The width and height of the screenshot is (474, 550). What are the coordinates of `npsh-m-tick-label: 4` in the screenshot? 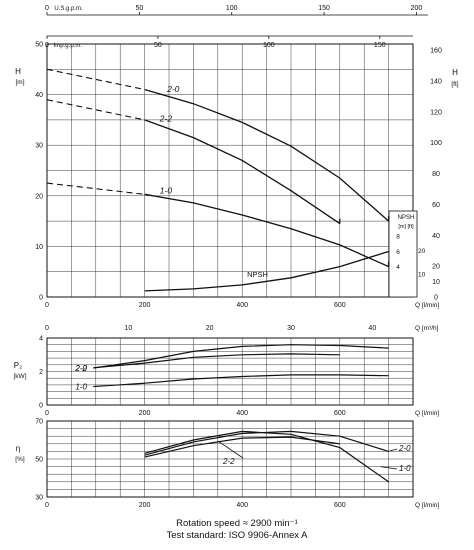 It's located at (398, 267).